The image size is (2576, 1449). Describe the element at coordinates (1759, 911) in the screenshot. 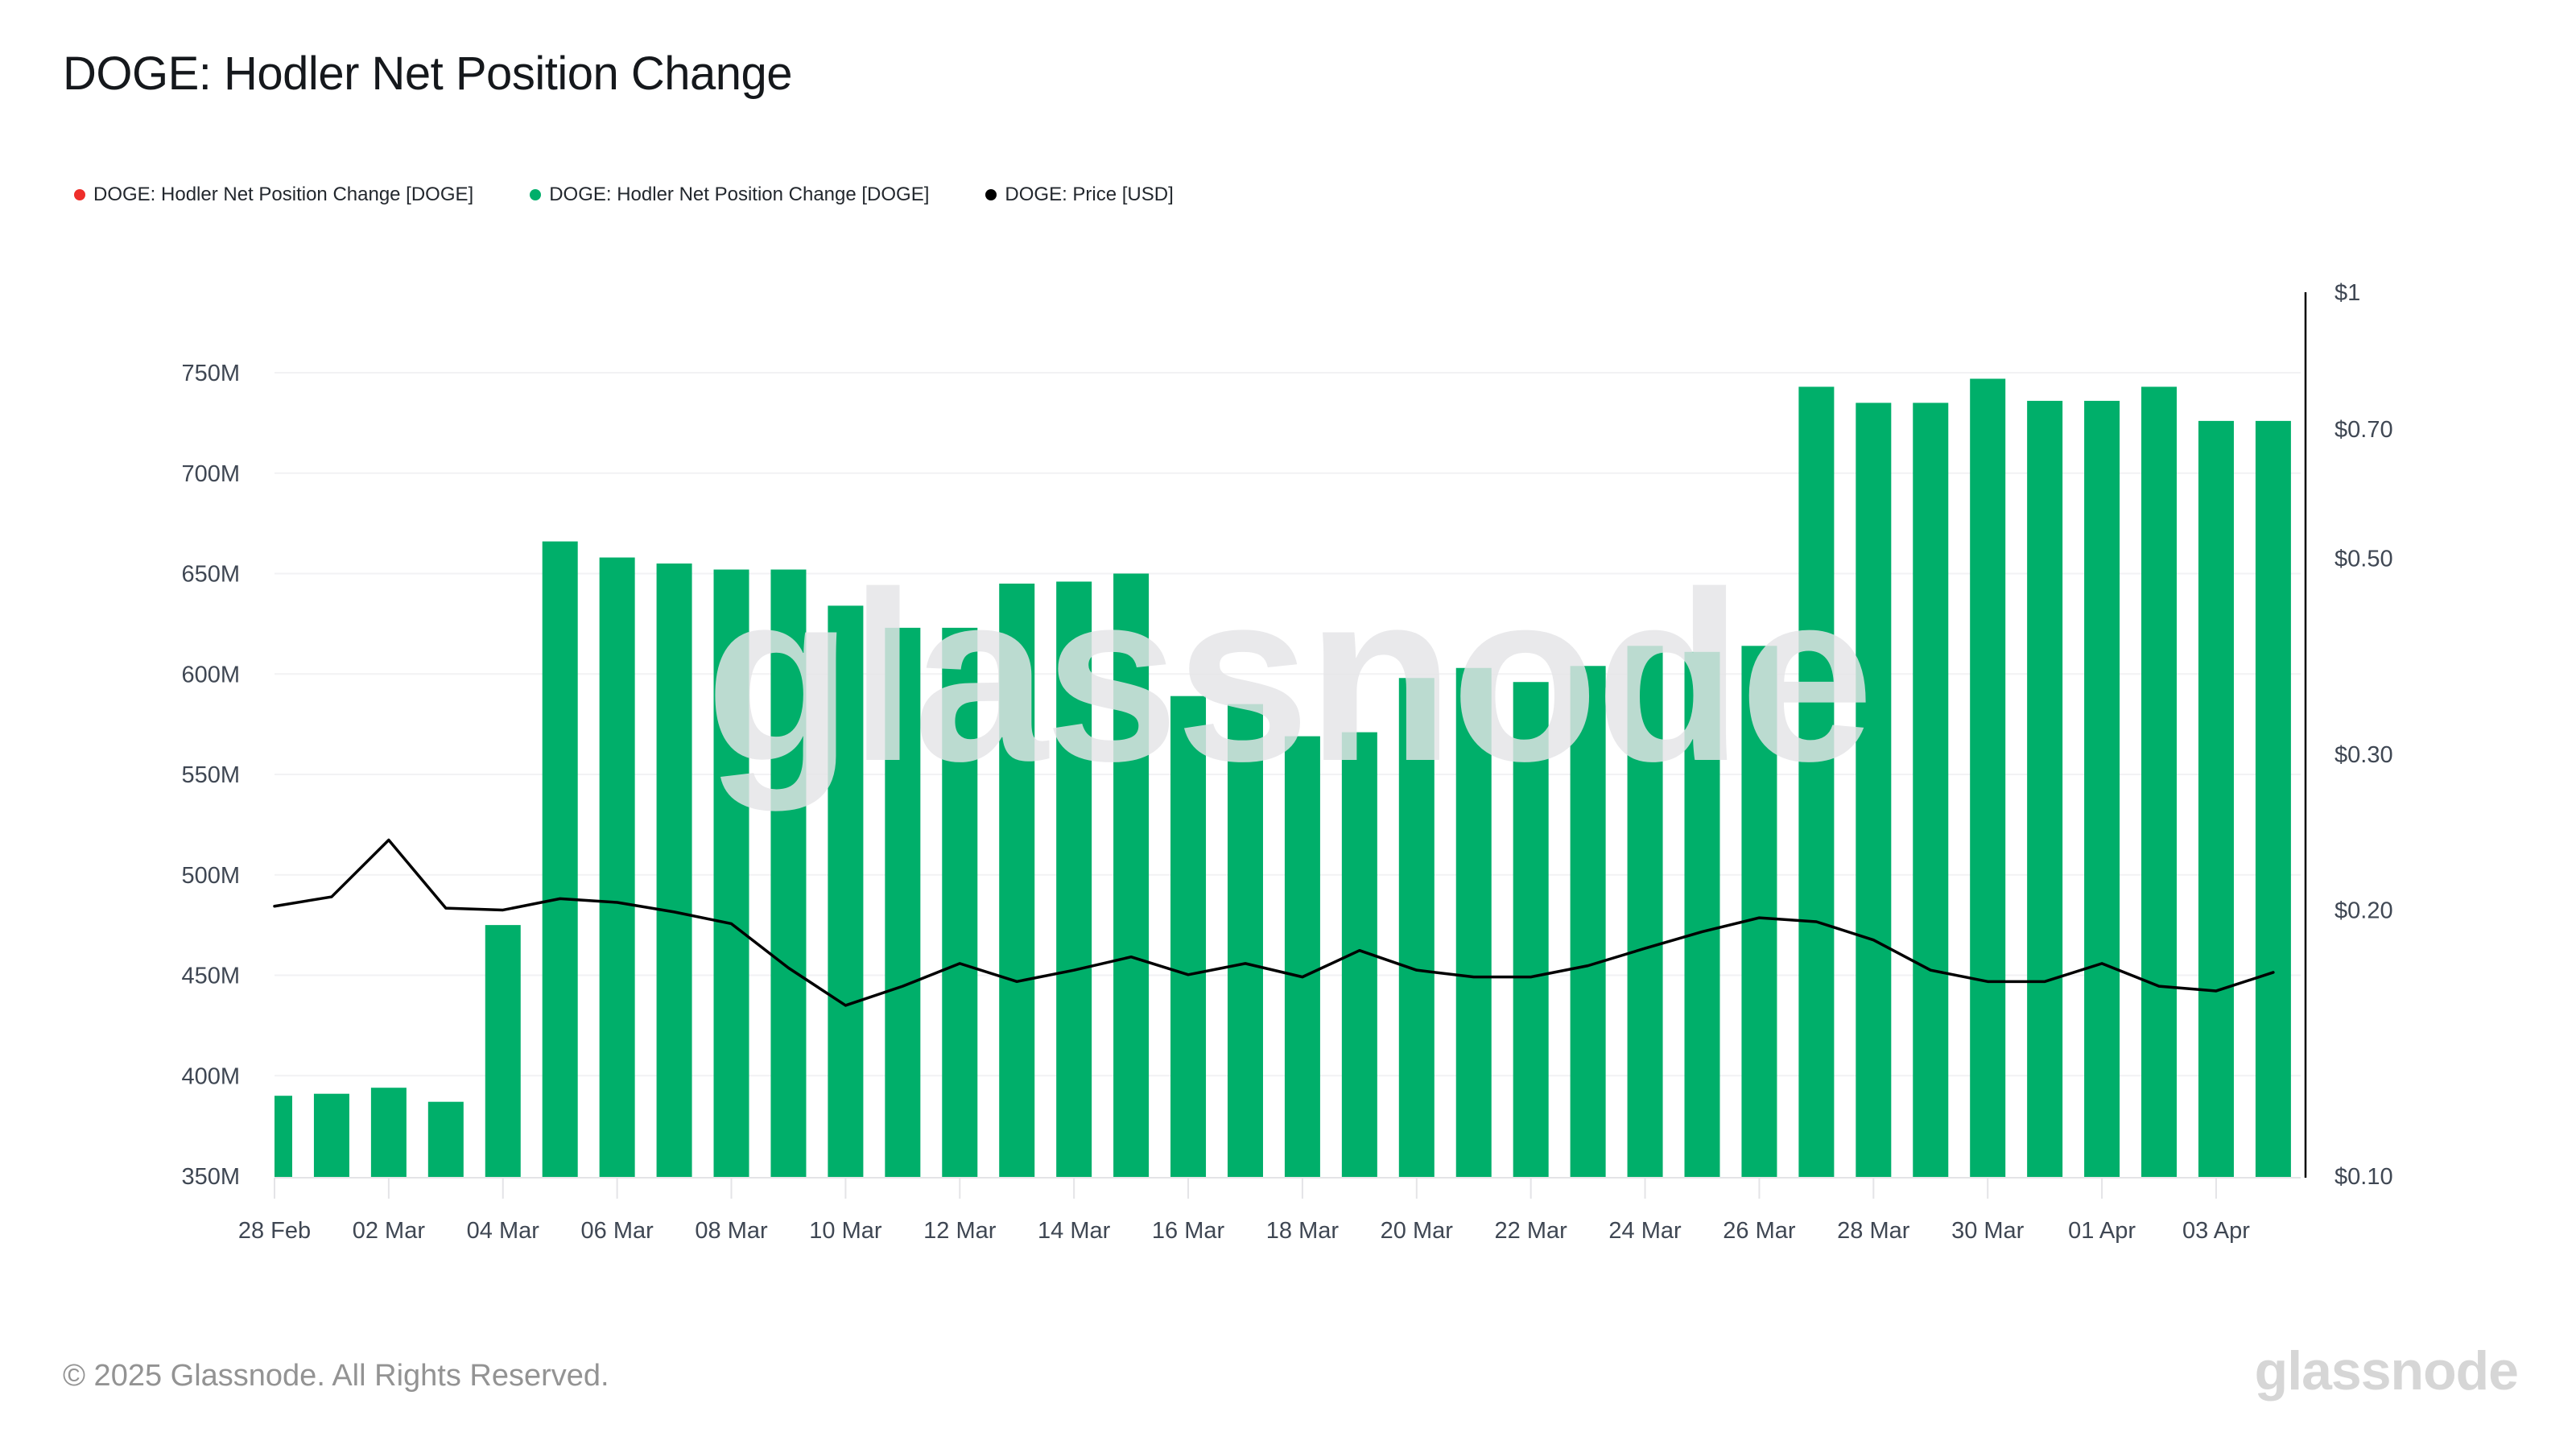

I see `bar-26 Mar` at that location.